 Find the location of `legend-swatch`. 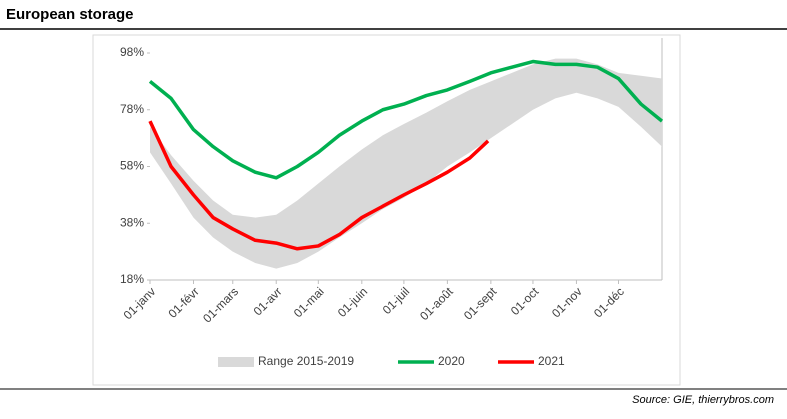

legend-swatch is located at coordinates (236, 362).